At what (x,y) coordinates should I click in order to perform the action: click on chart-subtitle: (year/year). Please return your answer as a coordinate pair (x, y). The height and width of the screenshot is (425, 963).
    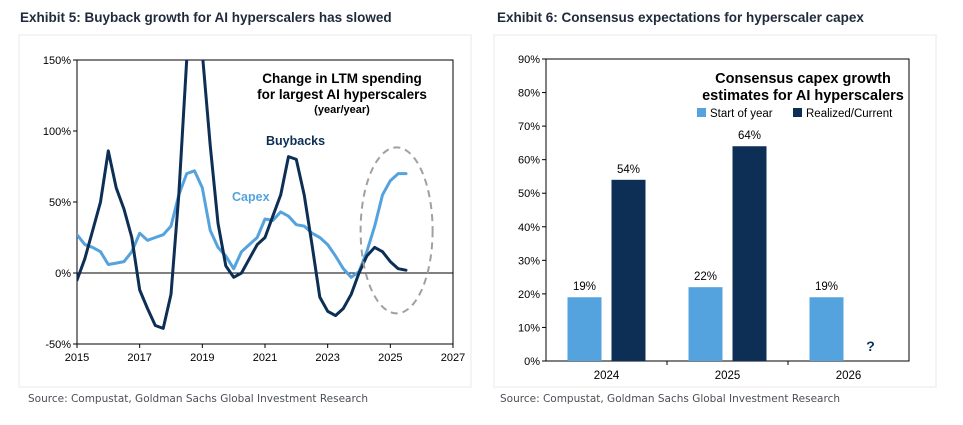
    Looking at the image, I should click on (342, 110).